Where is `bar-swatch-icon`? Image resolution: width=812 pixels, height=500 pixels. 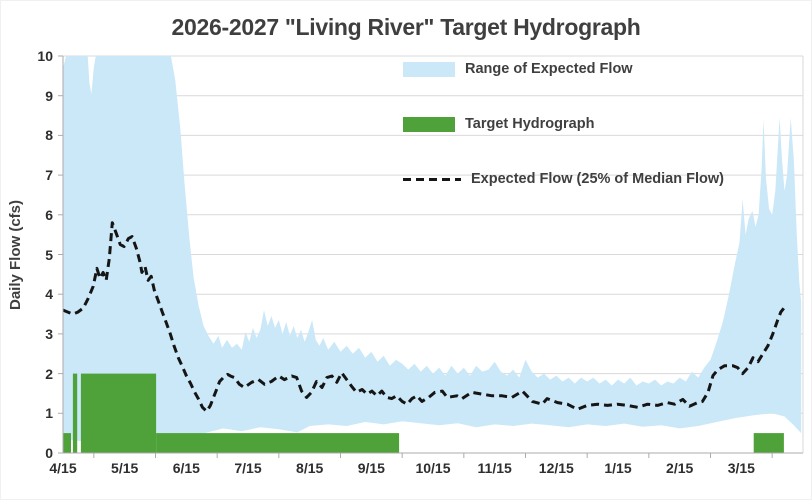
bar-swatch-icon is located at coordinates (429, 124).